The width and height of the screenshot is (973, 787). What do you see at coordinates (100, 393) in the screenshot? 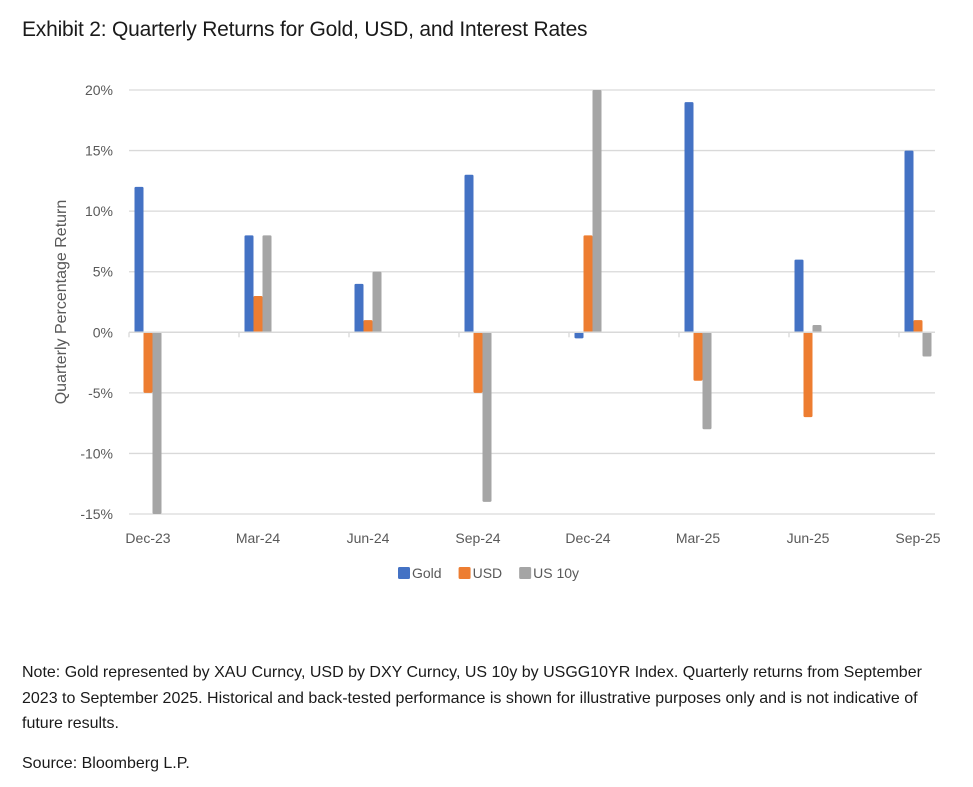
I see `y-tick-label: -5%` at bounding box center [100, 393].